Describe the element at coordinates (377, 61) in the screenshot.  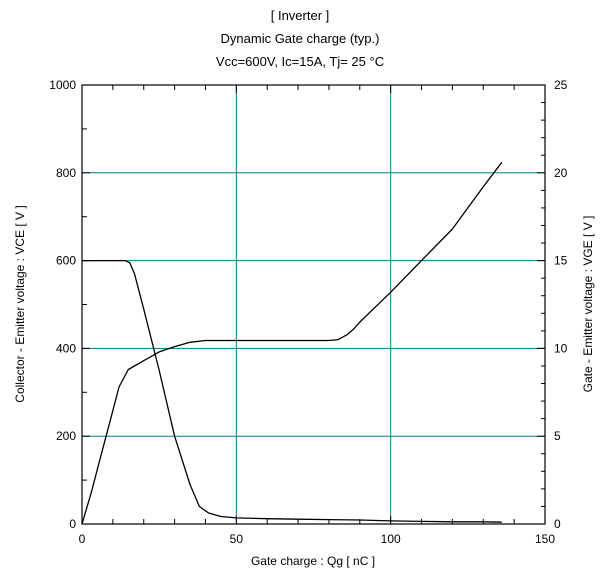
I see `conditions-unit: °C` at that location.